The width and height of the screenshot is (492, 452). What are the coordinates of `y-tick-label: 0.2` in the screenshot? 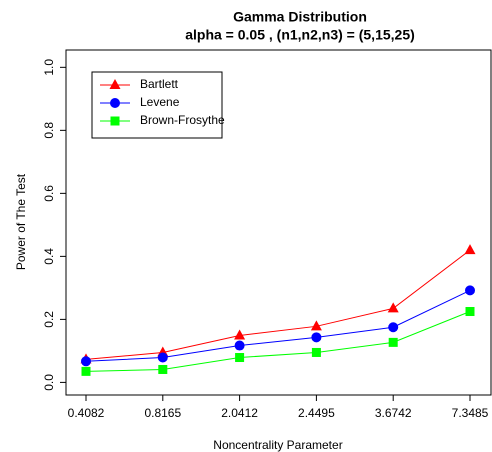 It's located at (49, 319).